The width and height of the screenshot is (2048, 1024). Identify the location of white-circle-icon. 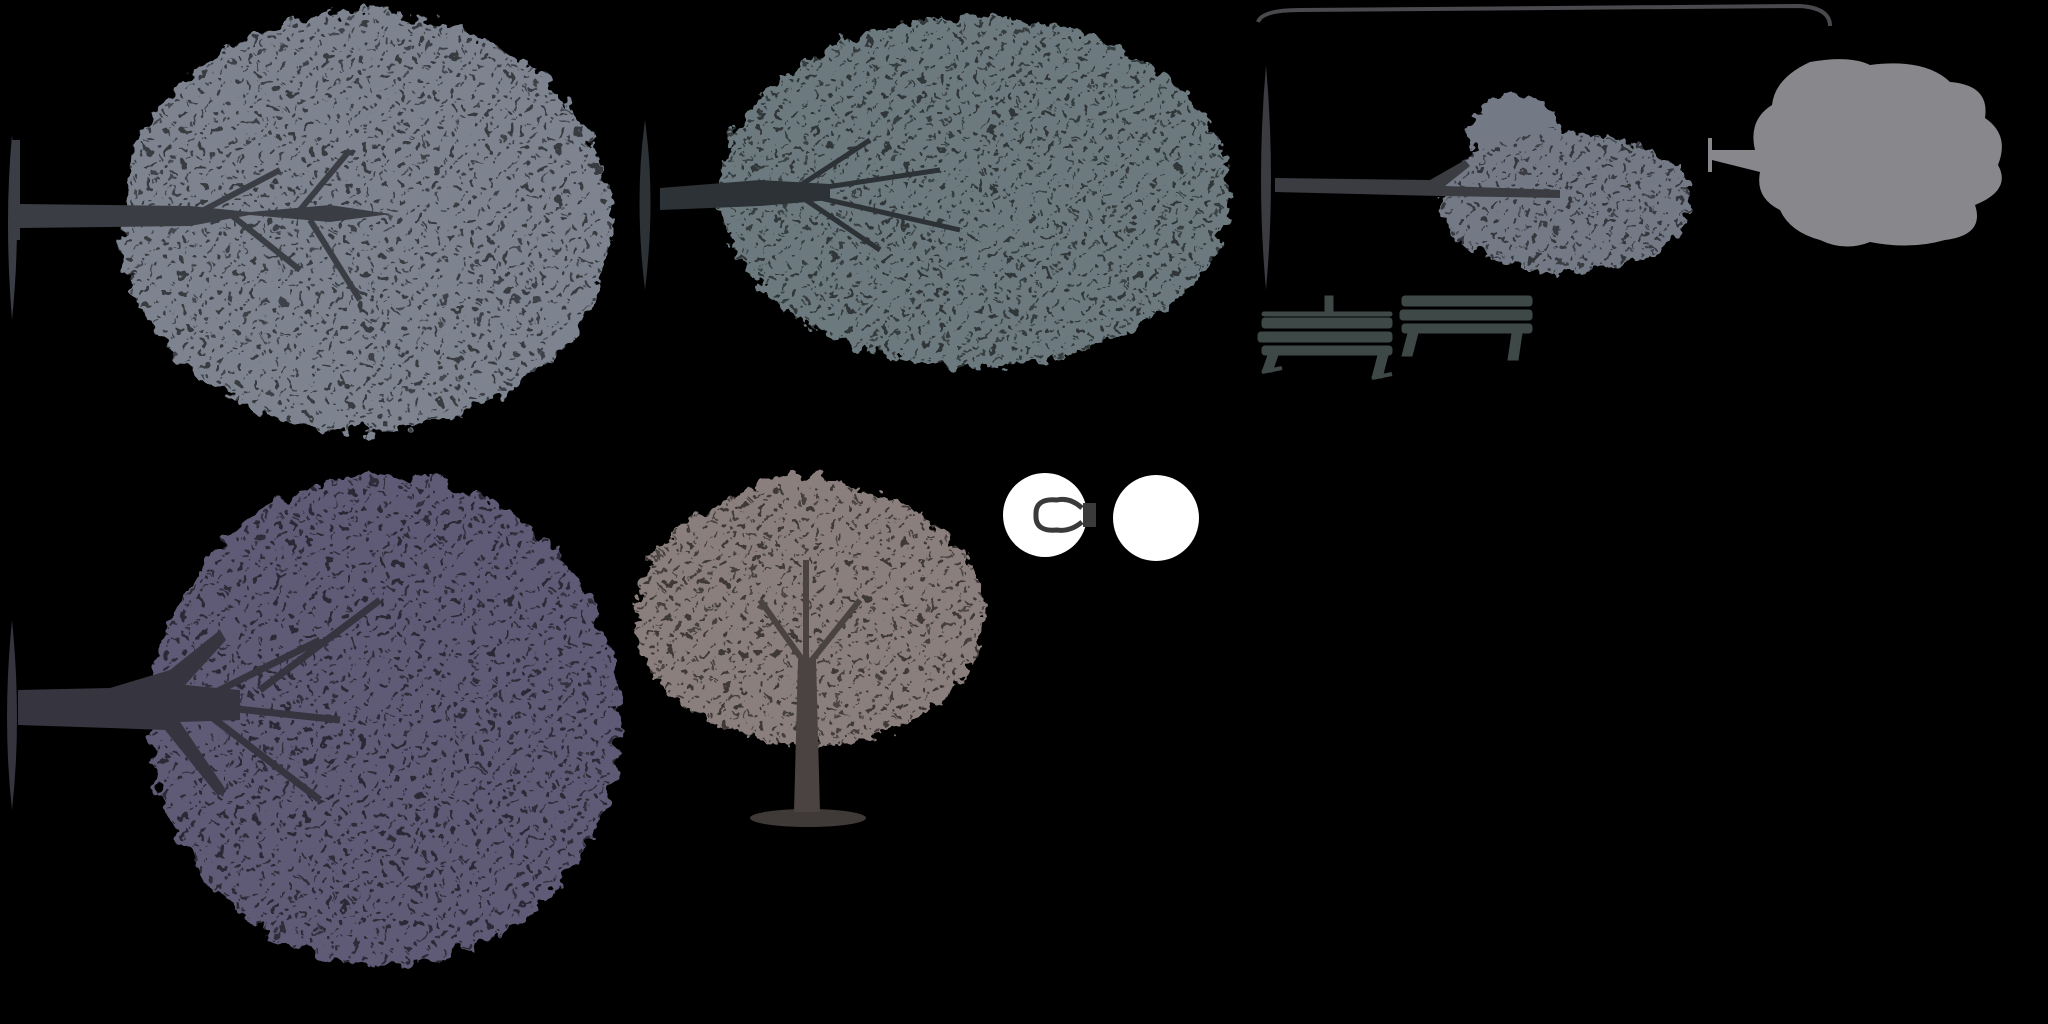
(1156, 518).